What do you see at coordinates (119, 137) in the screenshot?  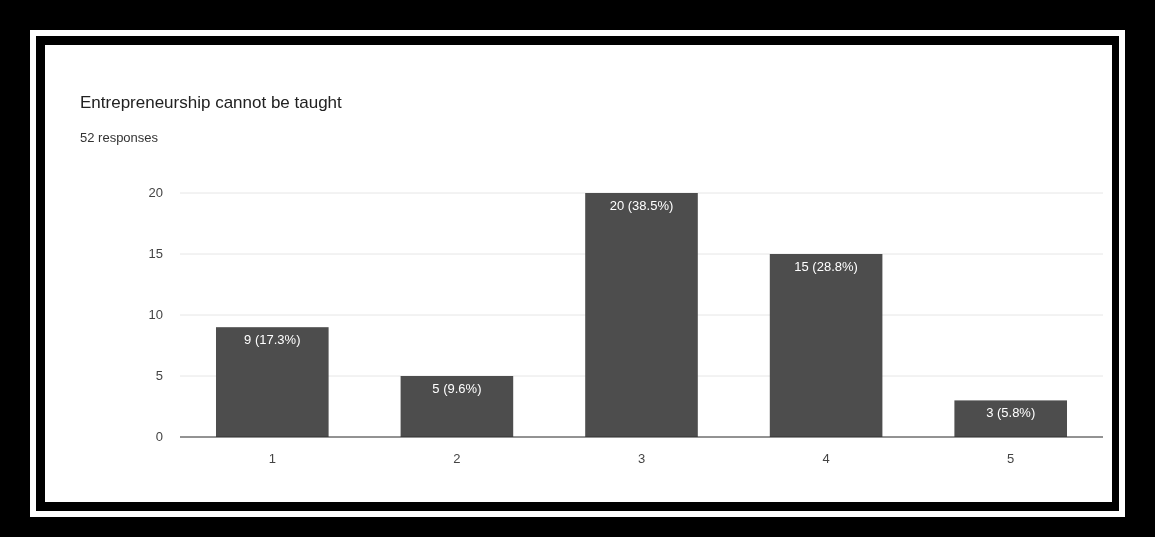 I see `chart-subtitle: 52 responses` at bounding box center [119, 137].